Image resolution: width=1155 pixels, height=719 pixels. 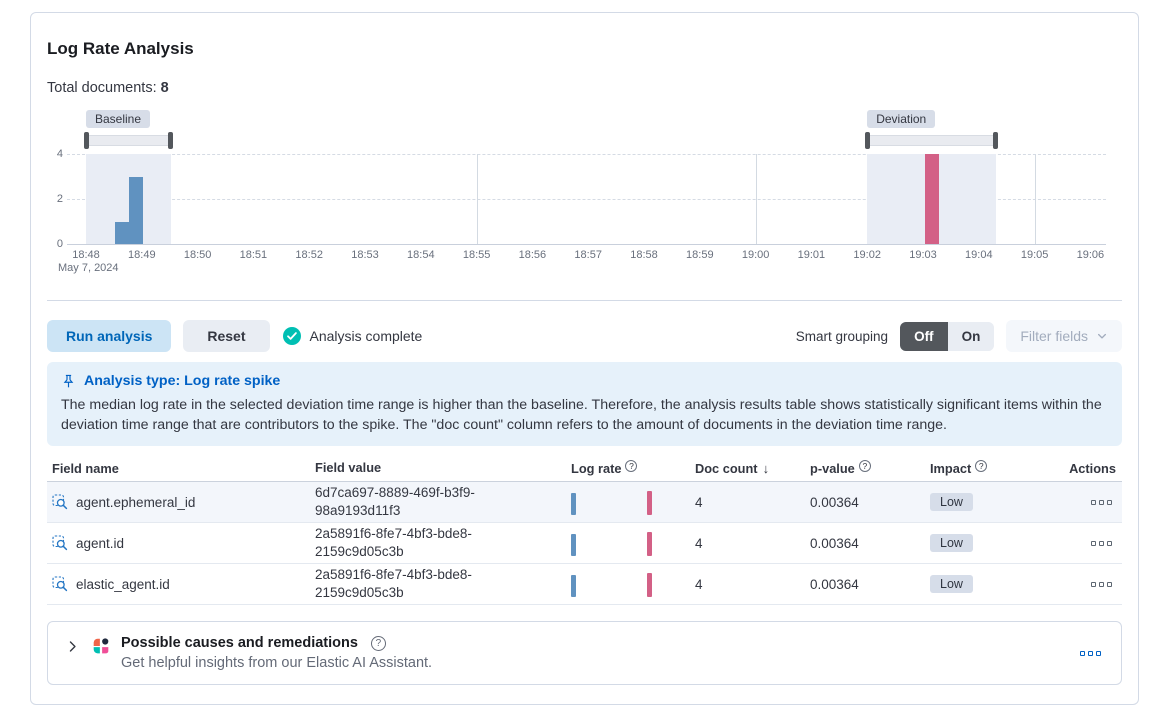 I want to click on deviation-brush-handle-left, so click(x=868, y=140).